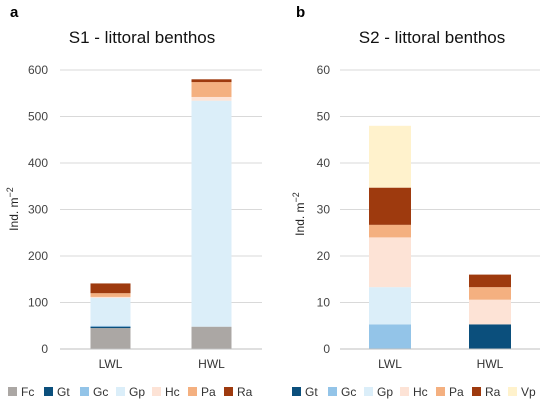  Describe the element at coordinates (390, 156) in the screenshot. I see `bar-segment-vp-lwl` at that location.